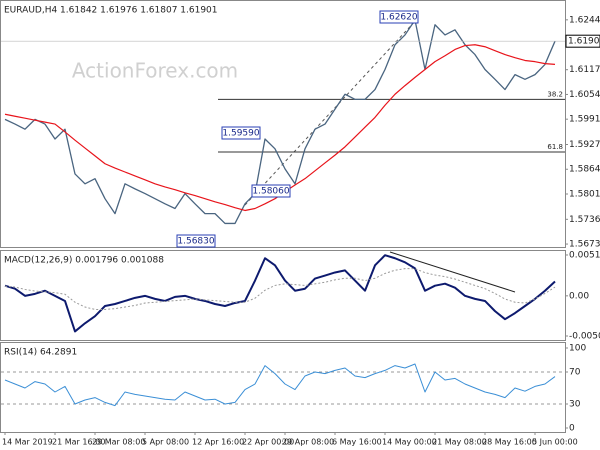  What do you see at coordinates (584, 120) in the screenshot?
I see `y-tick-label: 1.59915` at bounding box center [584, 120].